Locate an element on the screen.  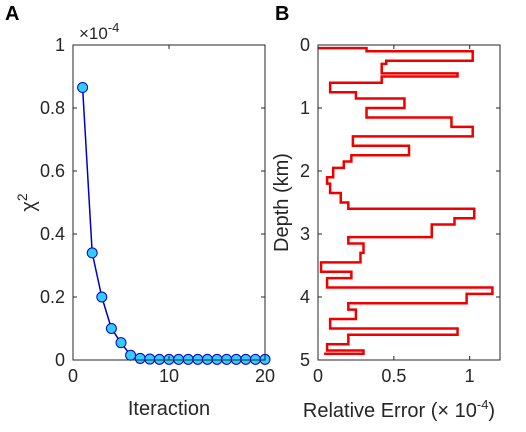
panel-a-scale-exponent: -4 is located at coordinates (114, 27).